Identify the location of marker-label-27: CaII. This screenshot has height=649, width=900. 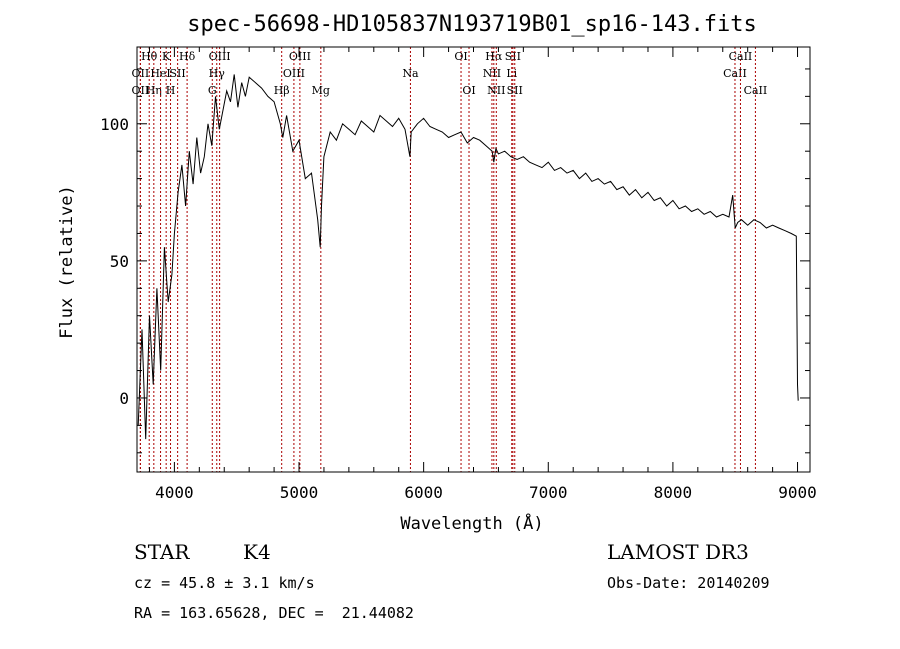
(756, 90).